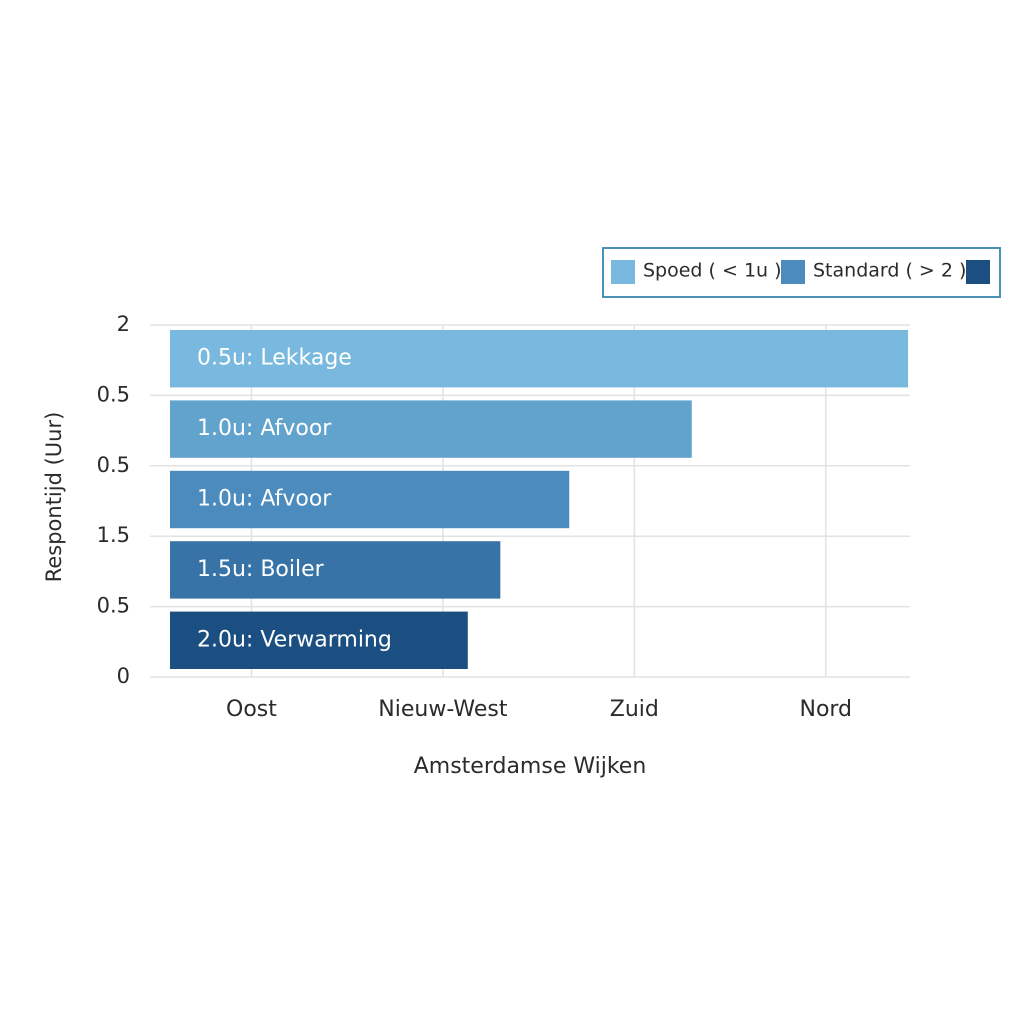 The width and height of the screenshot is (1024, 1028). Describe the element at coordinates (530, 766) in the screenshot. I see `x-axis-title: Amsterdamse Wijken` at that location.